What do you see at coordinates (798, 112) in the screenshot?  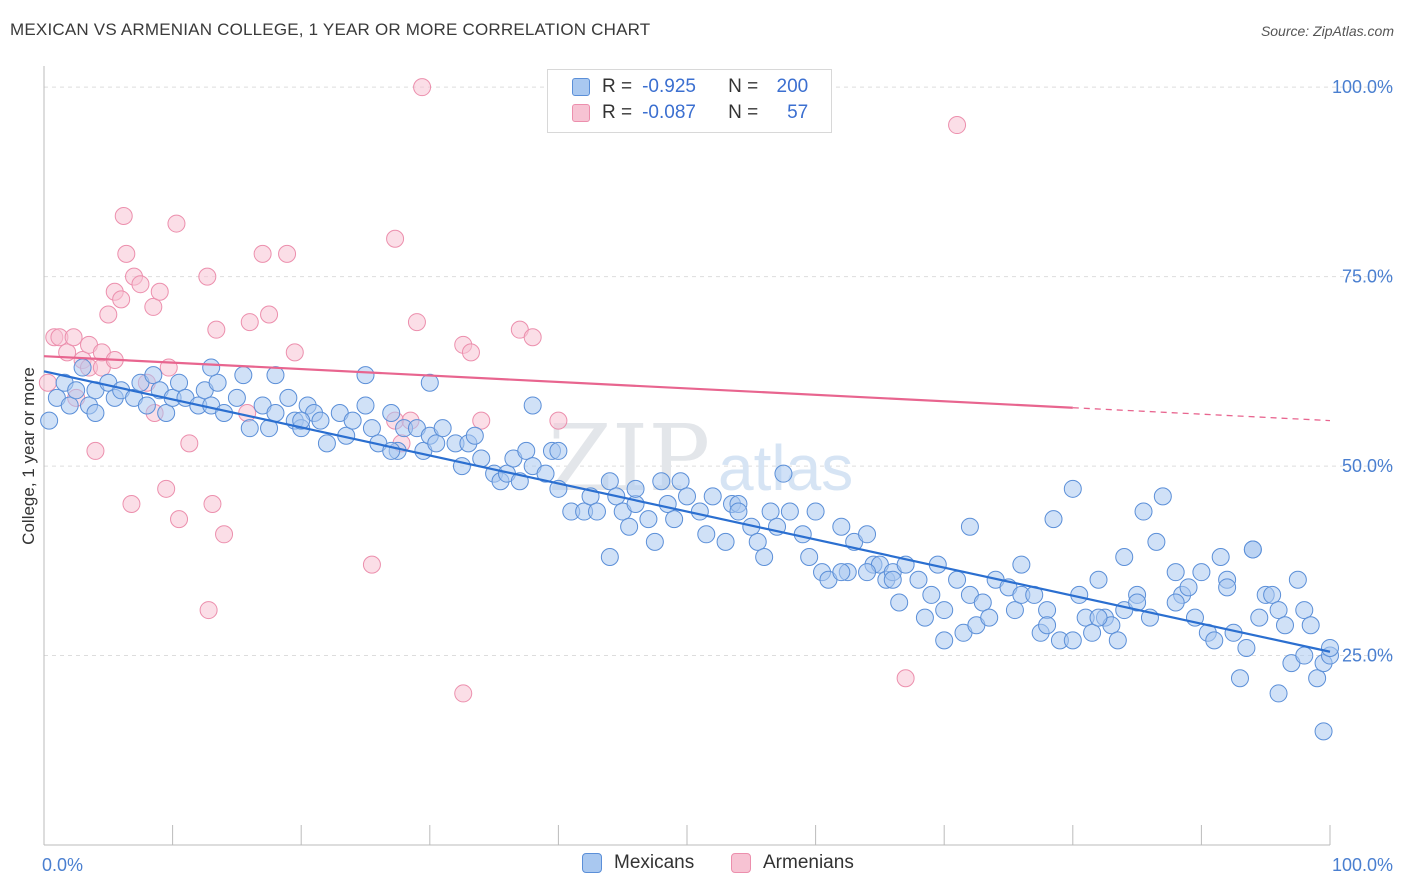 I see `legend-n-value: 57` at bounding box center [798, 112].